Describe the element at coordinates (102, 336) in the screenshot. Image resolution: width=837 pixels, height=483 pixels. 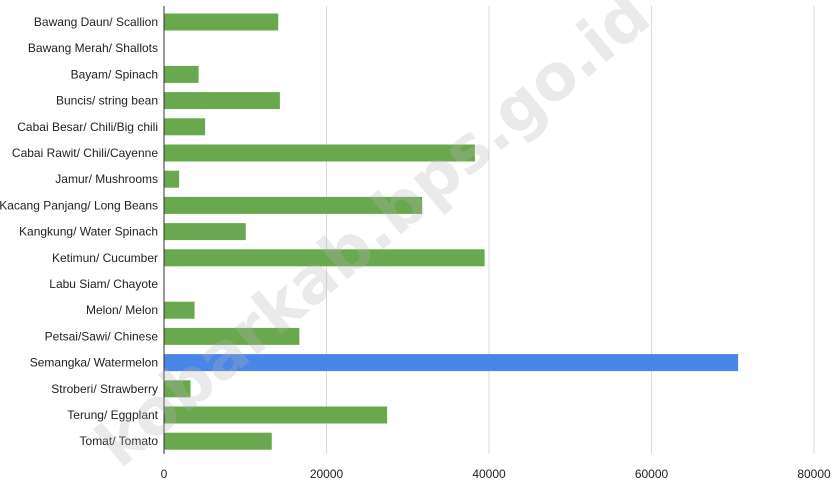
I see `category-label: Petsai/Sawi/ Chinese` at that location.